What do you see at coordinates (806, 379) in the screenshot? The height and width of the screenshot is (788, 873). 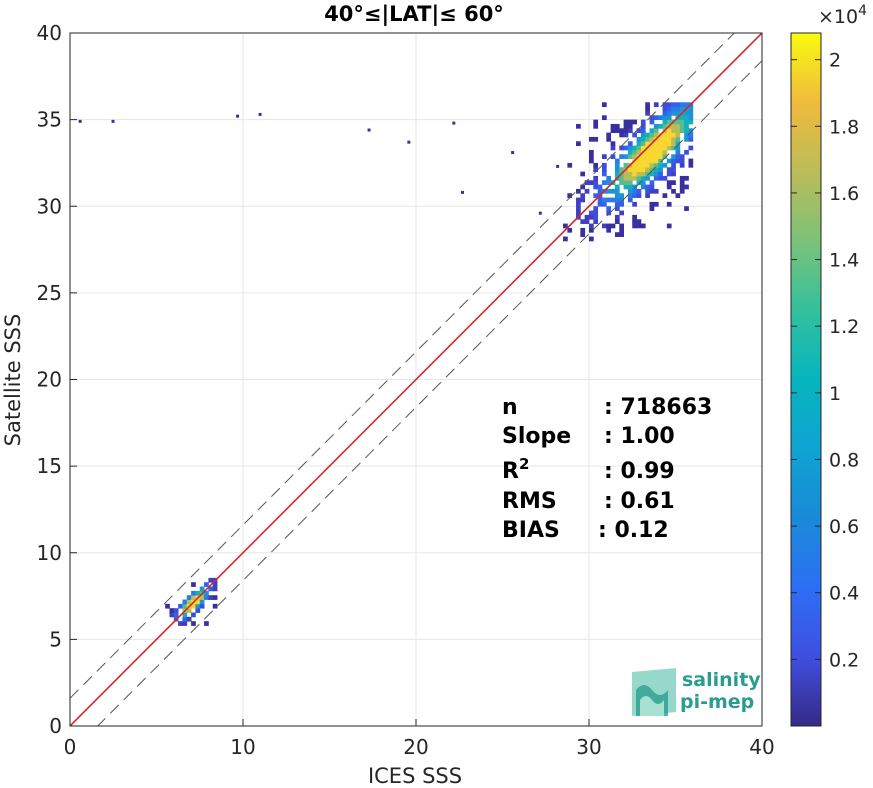 I see `colorbar-gradient` at bounding box center [806, 379].